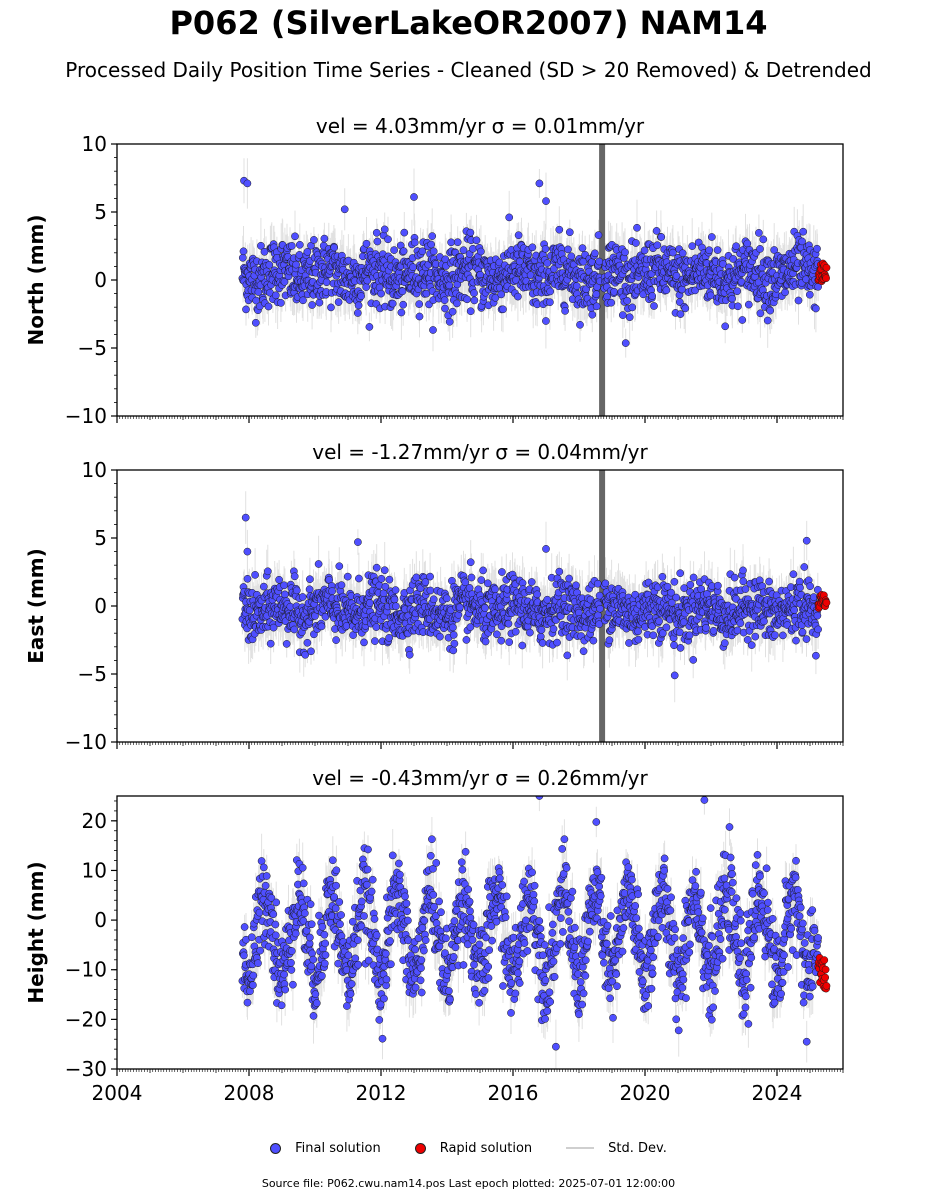  I want to click on plot-area-north, so click(534, 280).